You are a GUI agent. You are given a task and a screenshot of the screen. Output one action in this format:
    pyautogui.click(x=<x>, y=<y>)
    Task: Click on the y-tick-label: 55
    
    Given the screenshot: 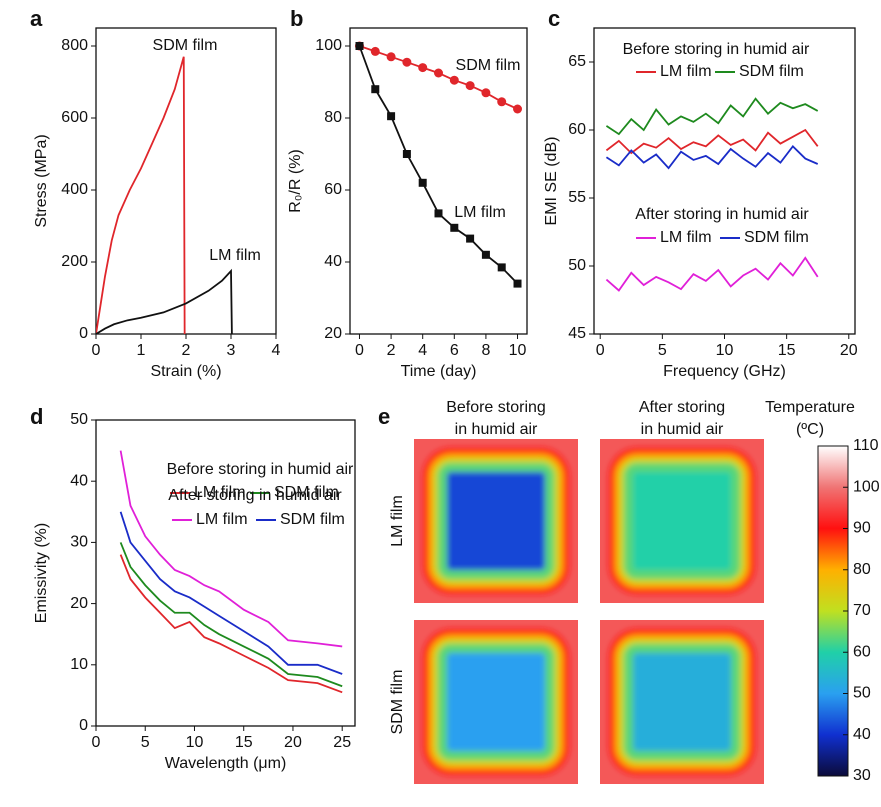 What is the action you would take?
    pyautogui.click(x=577, y=197)
    